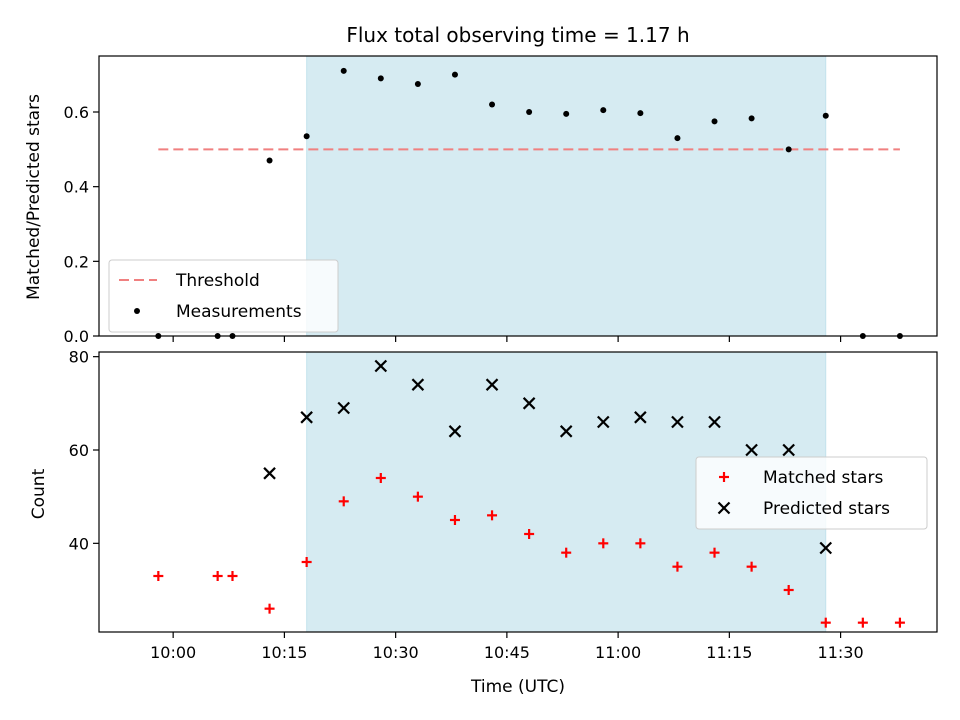  I want to click on bottom-ytick-label-2: 80, so click(79, 357).